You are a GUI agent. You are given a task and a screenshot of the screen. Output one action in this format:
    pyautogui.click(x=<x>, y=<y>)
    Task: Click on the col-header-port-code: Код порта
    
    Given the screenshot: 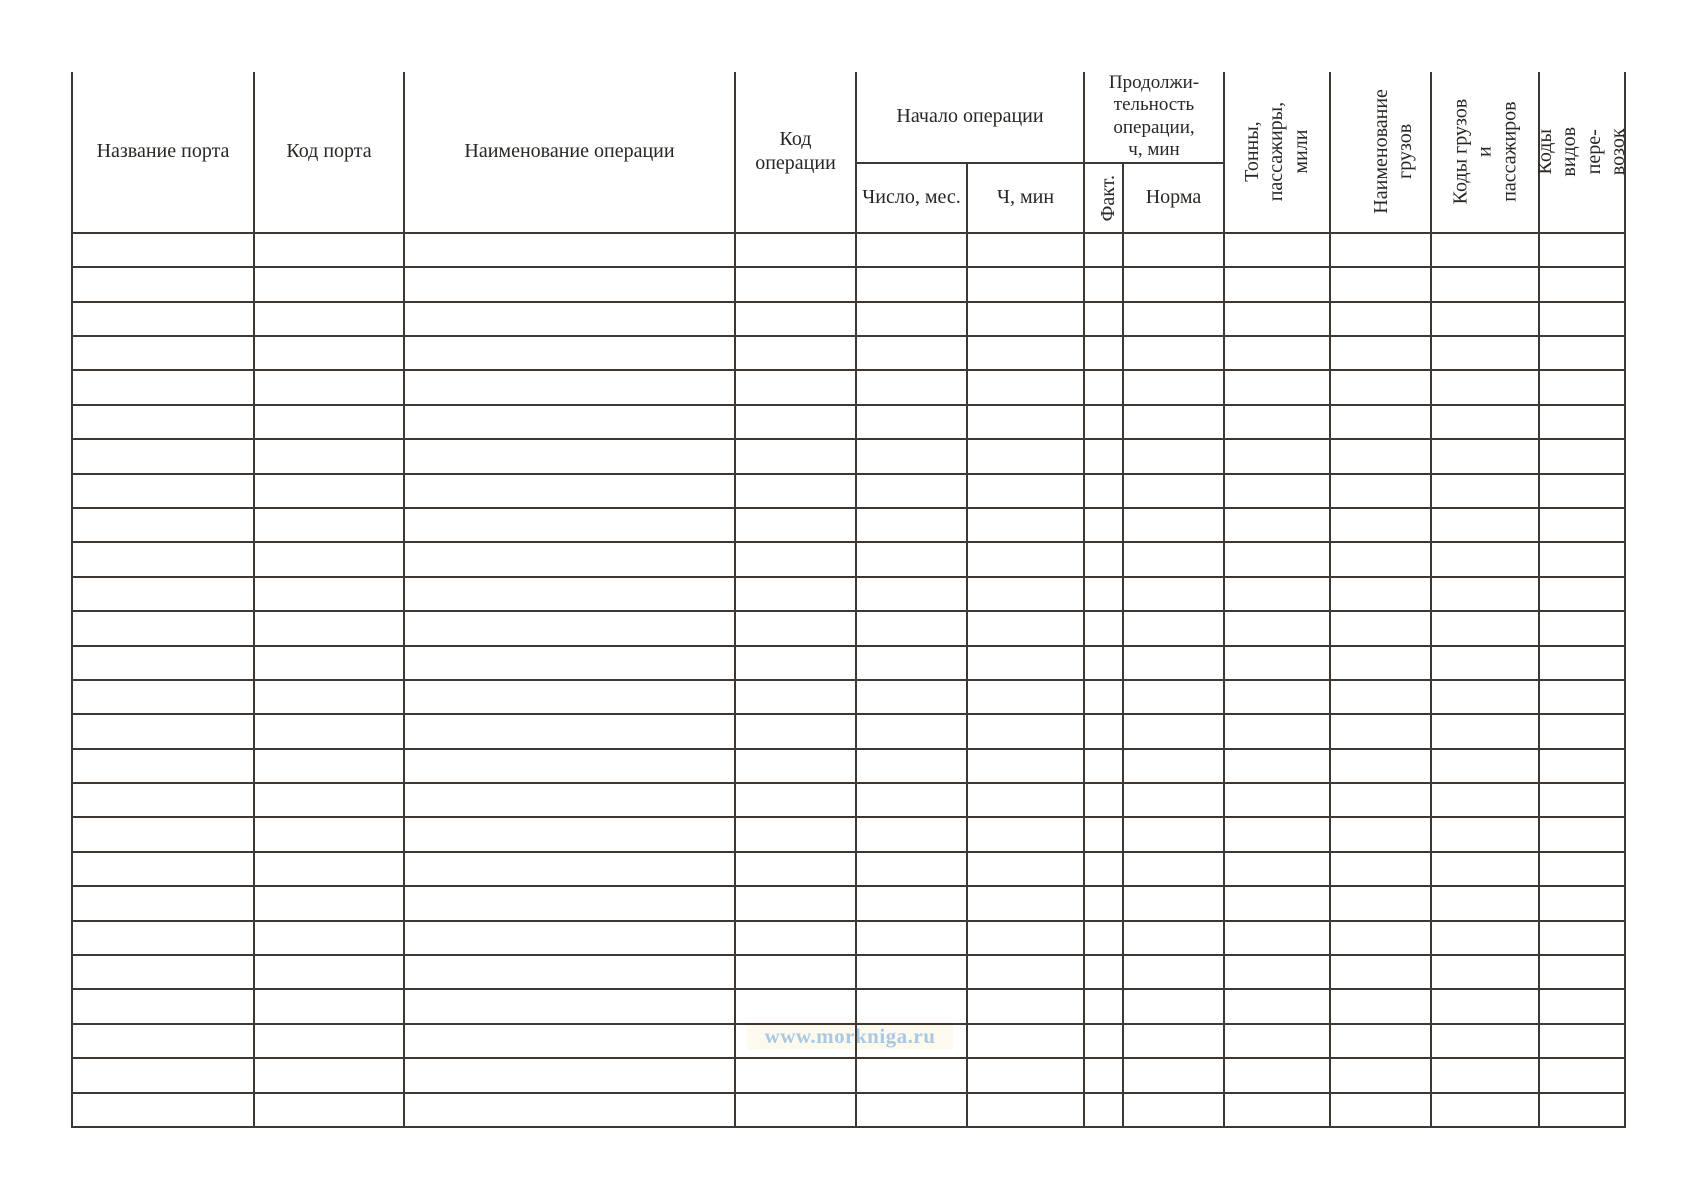 What is the action you would take?
    pyautogui.click(x=329, y=153)
    